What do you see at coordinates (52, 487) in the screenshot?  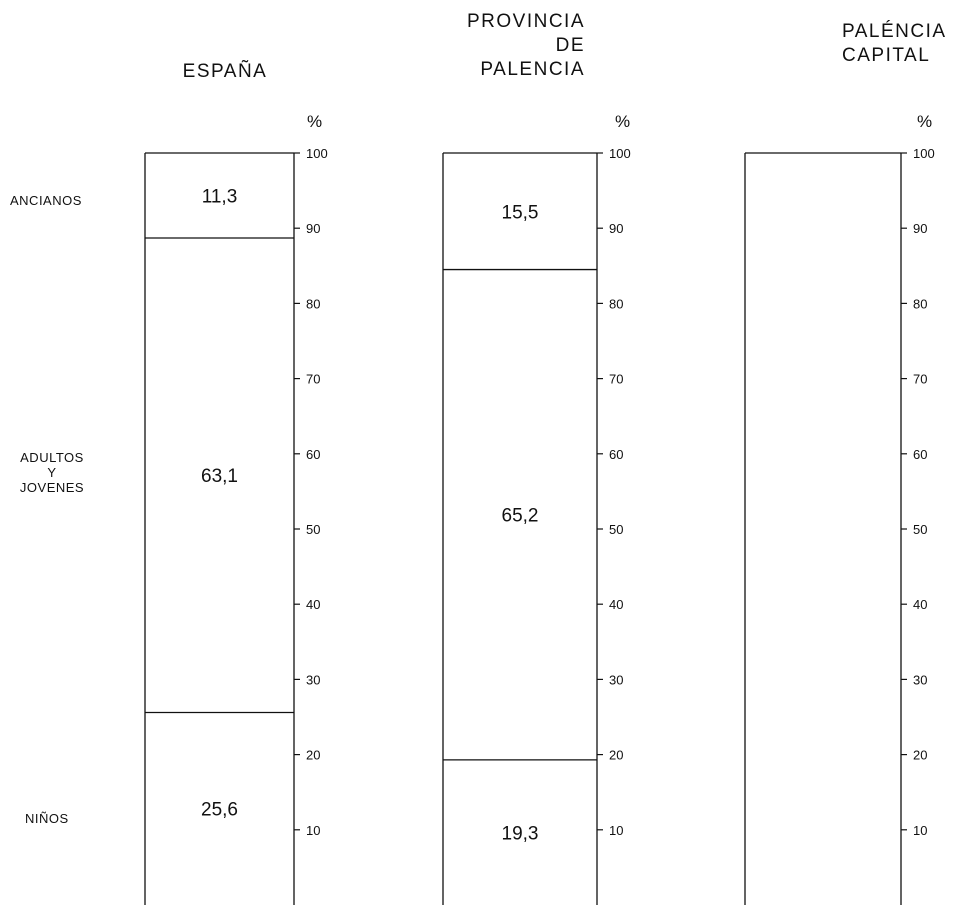 I see `row-label-adultos: JOVENES` at bounding box center [52, 487].